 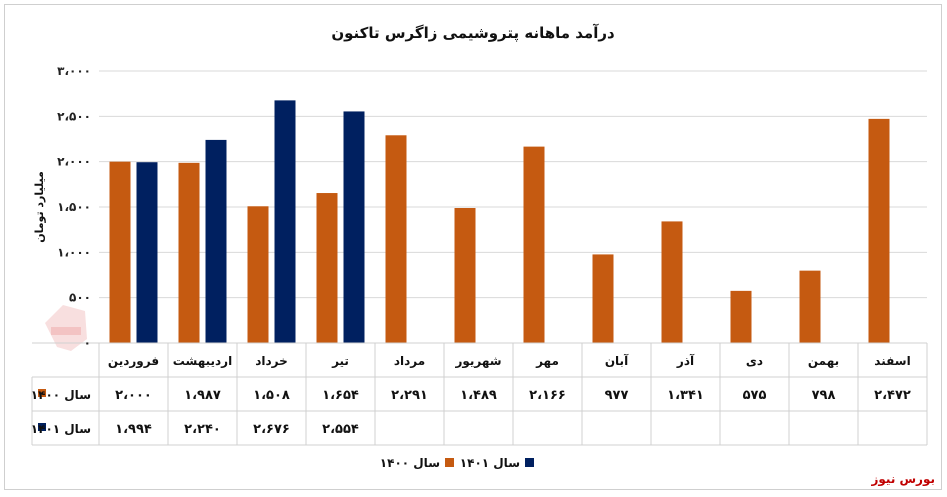 I want to click on data-label: ۲،۰۰۰, so click(x=133, y=395).